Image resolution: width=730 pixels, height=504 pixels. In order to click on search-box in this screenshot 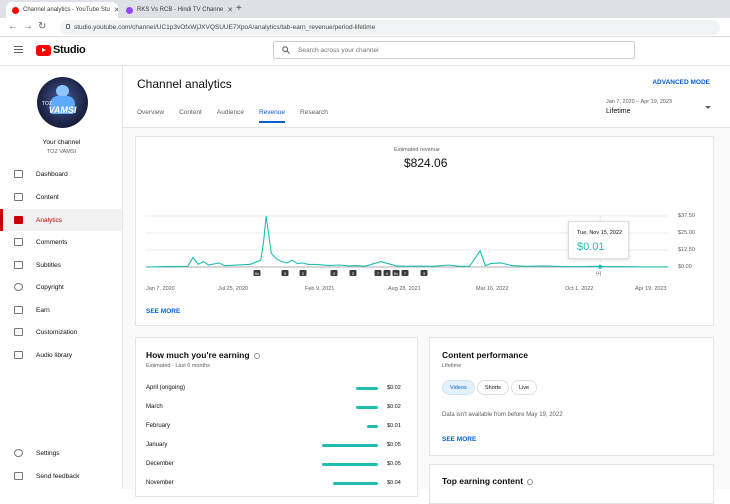, I will do `click(454, 50)`.